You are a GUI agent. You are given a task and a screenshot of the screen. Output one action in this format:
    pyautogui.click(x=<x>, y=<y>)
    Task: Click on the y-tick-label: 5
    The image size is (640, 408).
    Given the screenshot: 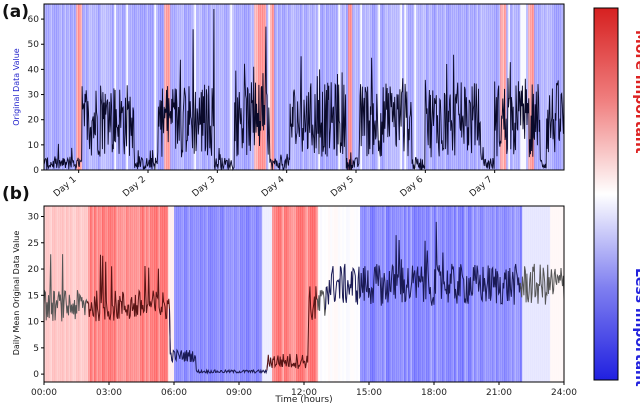 What is the action you would take?
    pyautogui.click(x=36, y=349)
    